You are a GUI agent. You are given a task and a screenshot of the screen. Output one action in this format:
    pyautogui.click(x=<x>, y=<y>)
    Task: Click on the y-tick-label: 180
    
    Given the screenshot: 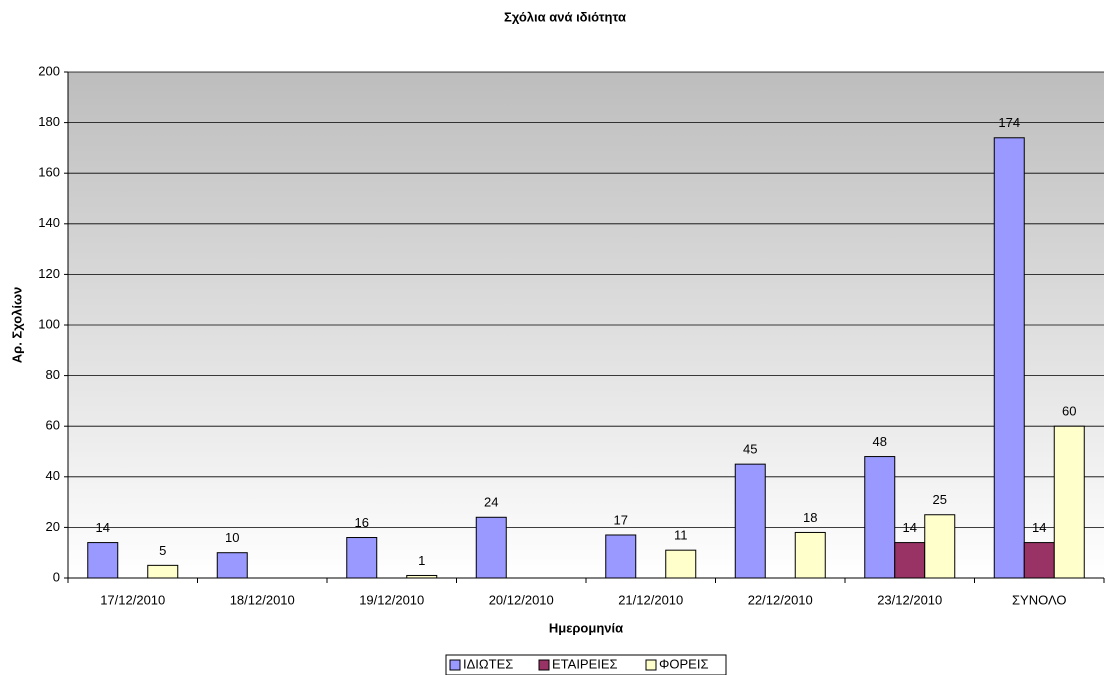 What is the action you would take?
    pyautogui.click(x=49, y=121)
    